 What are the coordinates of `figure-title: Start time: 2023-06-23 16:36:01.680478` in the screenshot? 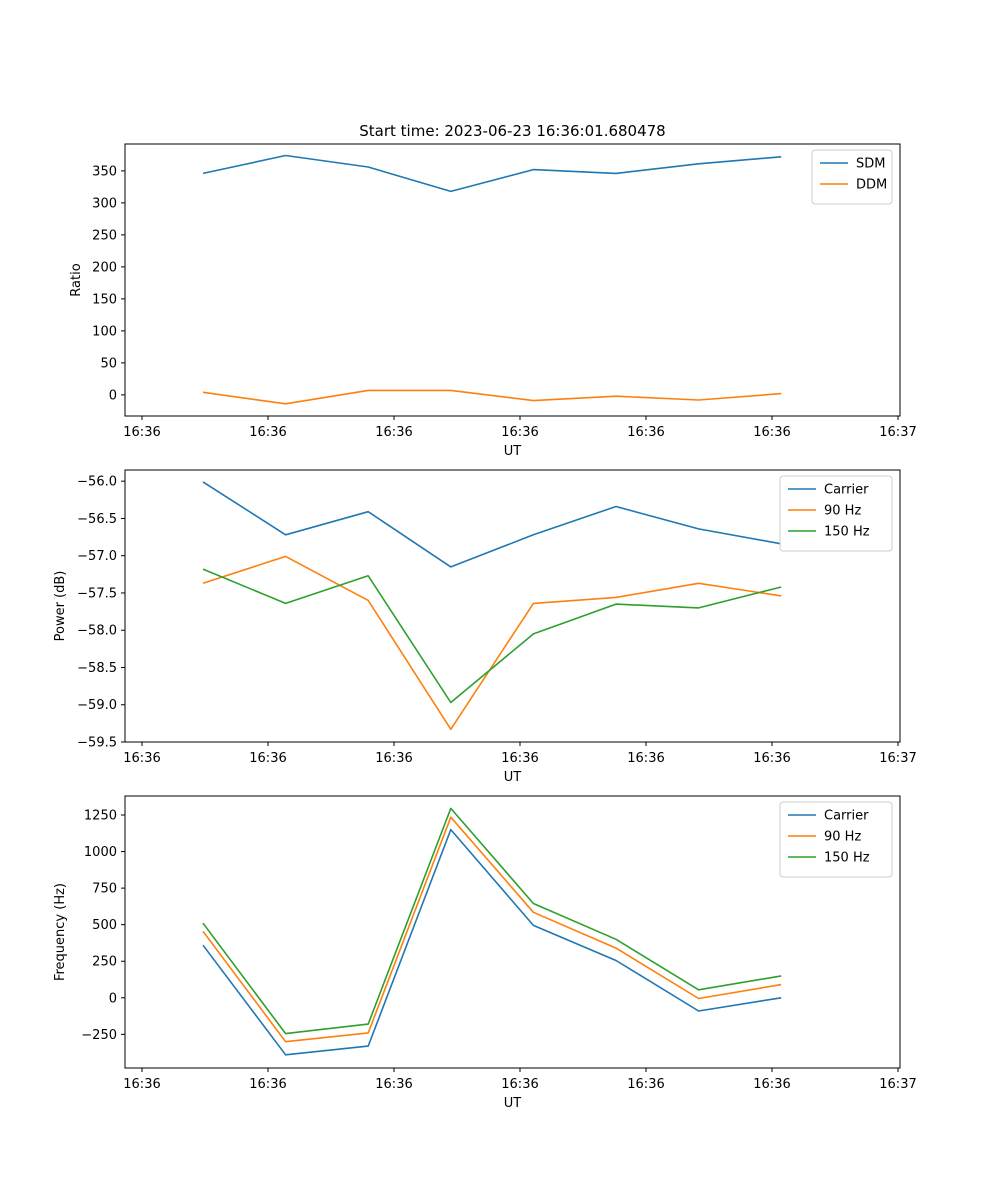 It's located at (512, 131).